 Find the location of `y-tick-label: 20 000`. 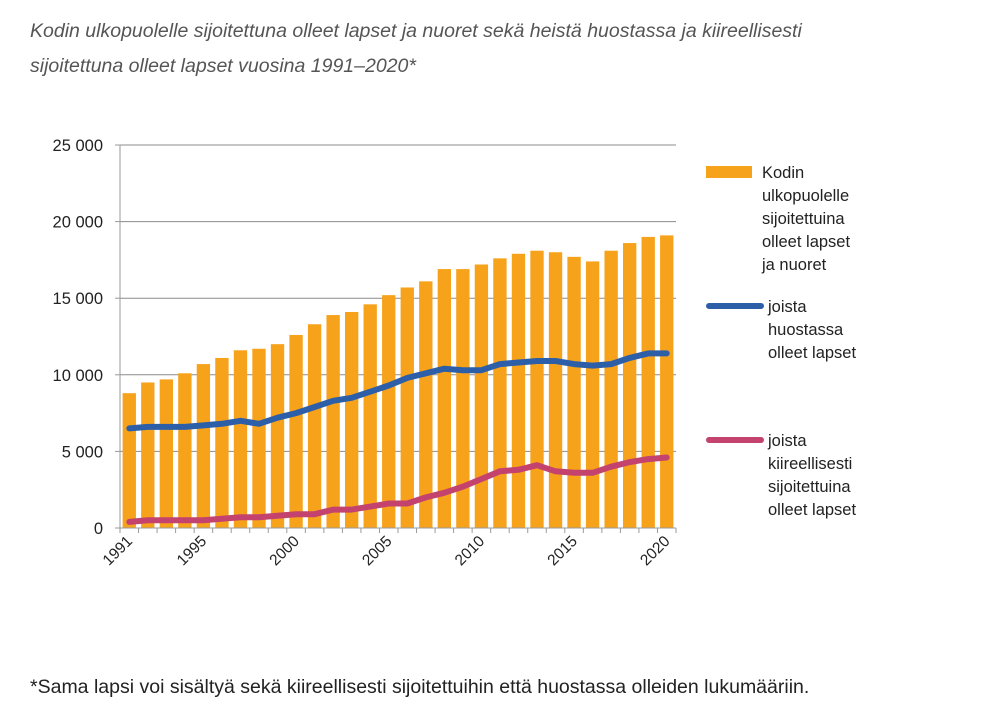

y-tick-label: 20 000 is located at coordinates (78, 223).